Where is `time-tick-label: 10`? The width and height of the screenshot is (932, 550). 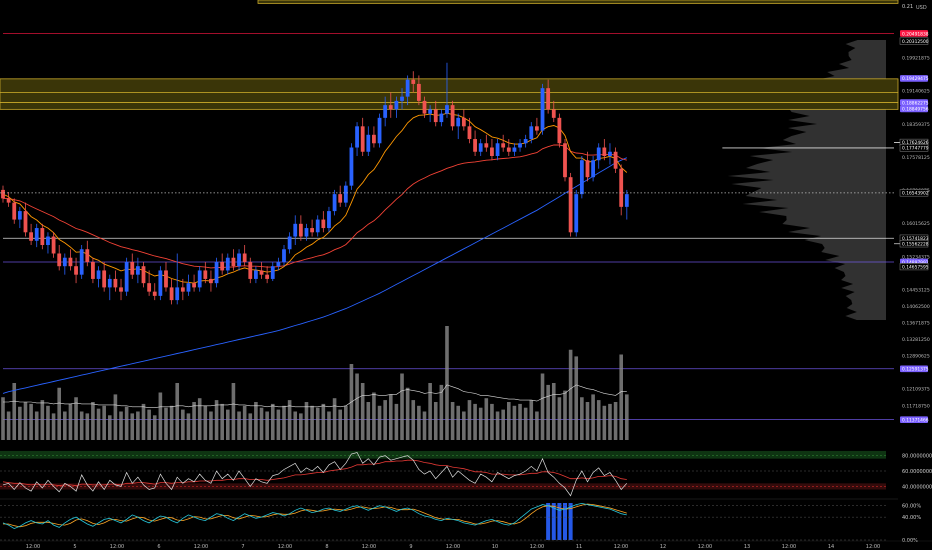
time-tick-label: 10 is located at coordinates (495, 547).